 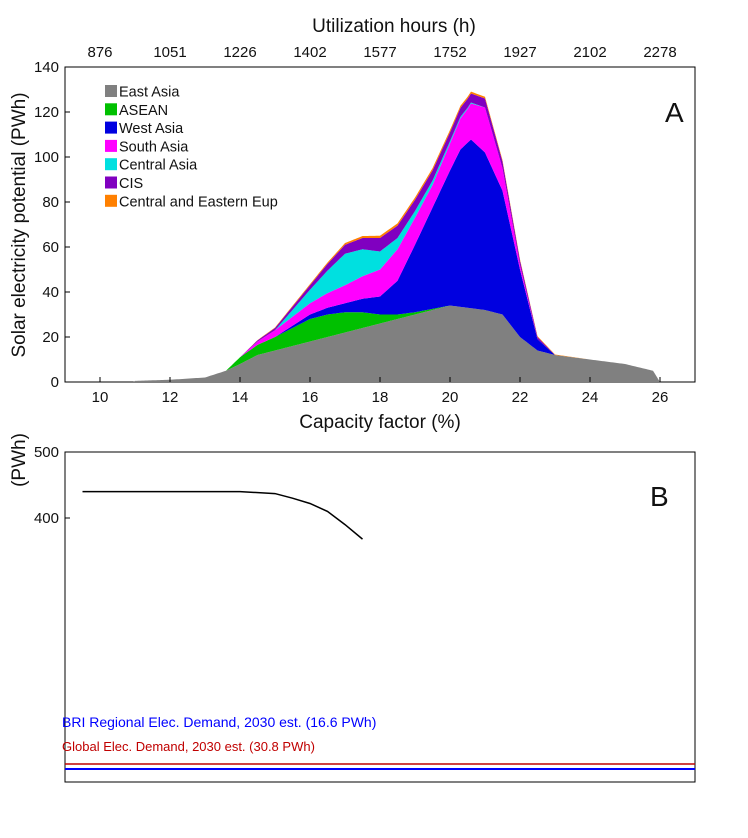 What do you see at coordinates (55, 382) in the screenshot?
I see `y-tick-label: 0` at bounding box center [55, 382].